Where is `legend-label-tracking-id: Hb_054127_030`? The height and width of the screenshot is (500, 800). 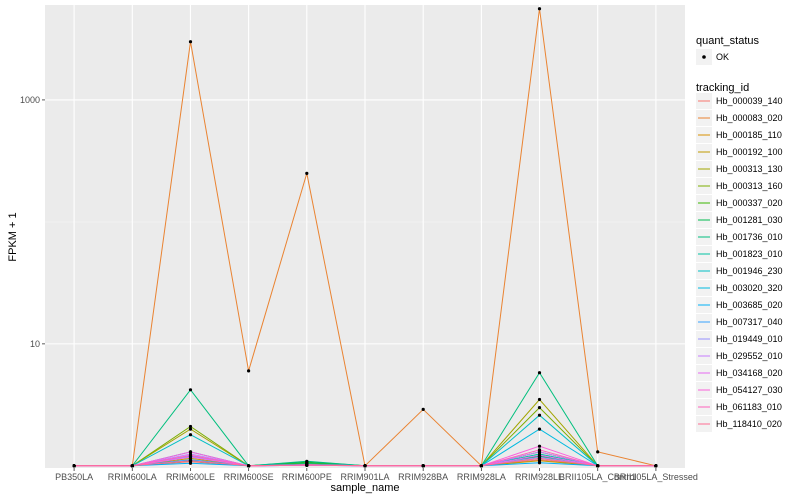
legend-label-tracking-id: Hb_054127_030 is located at coordinates (749, 390).